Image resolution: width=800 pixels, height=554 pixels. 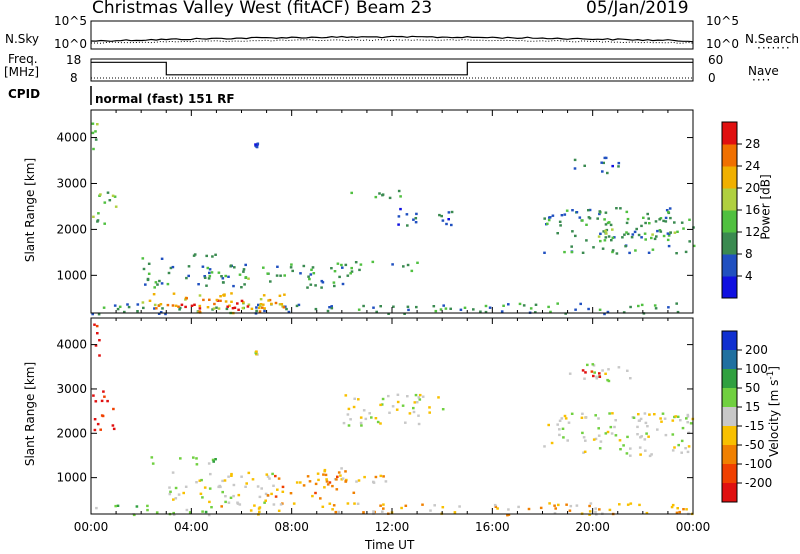 What do you see at coordinates (394, 9) in the screenshot?
I see `beam-label: Beam 23` at bounding box center [394, 9].